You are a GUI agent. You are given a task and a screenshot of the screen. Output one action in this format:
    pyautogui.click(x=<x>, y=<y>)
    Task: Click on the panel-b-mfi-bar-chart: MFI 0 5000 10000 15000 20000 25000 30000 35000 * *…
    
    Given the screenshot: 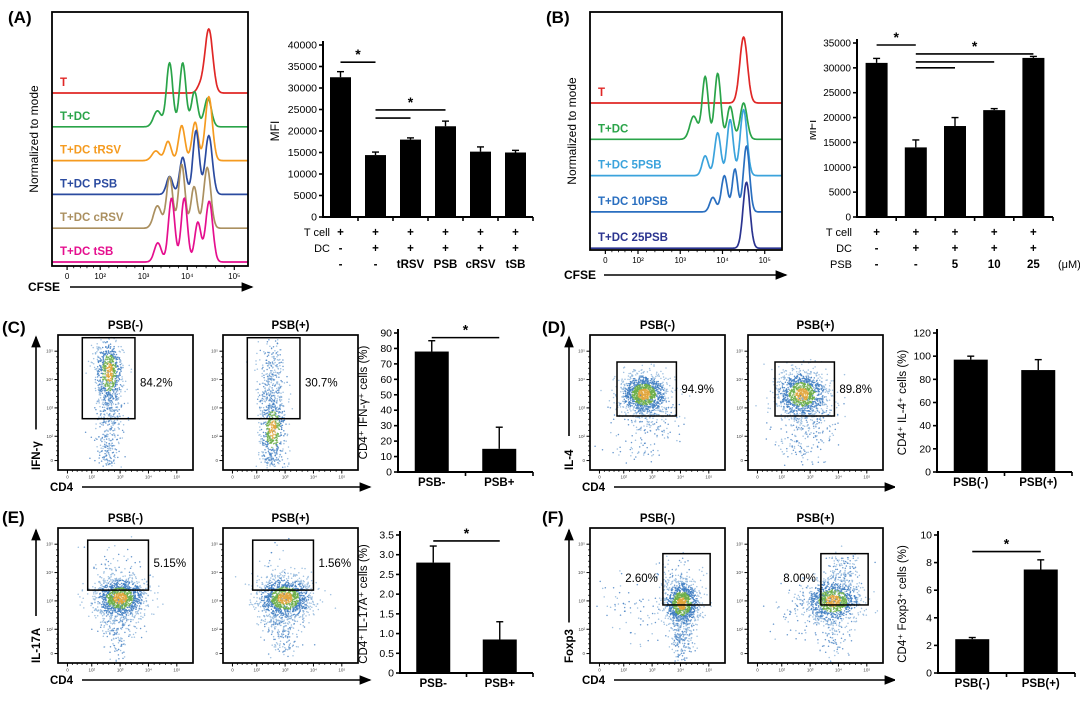 What is the action you would take?
    pyautogui.click(x=942, y=160)
    